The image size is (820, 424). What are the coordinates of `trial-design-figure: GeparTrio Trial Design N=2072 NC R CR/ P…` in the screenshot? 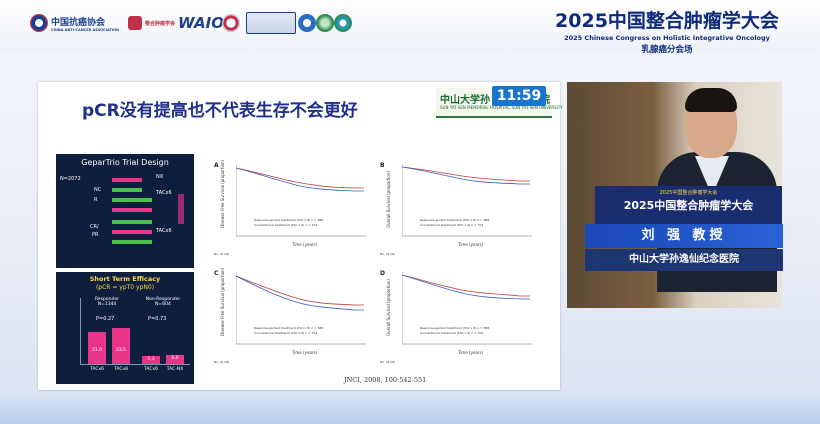 It's located at (125, 211).